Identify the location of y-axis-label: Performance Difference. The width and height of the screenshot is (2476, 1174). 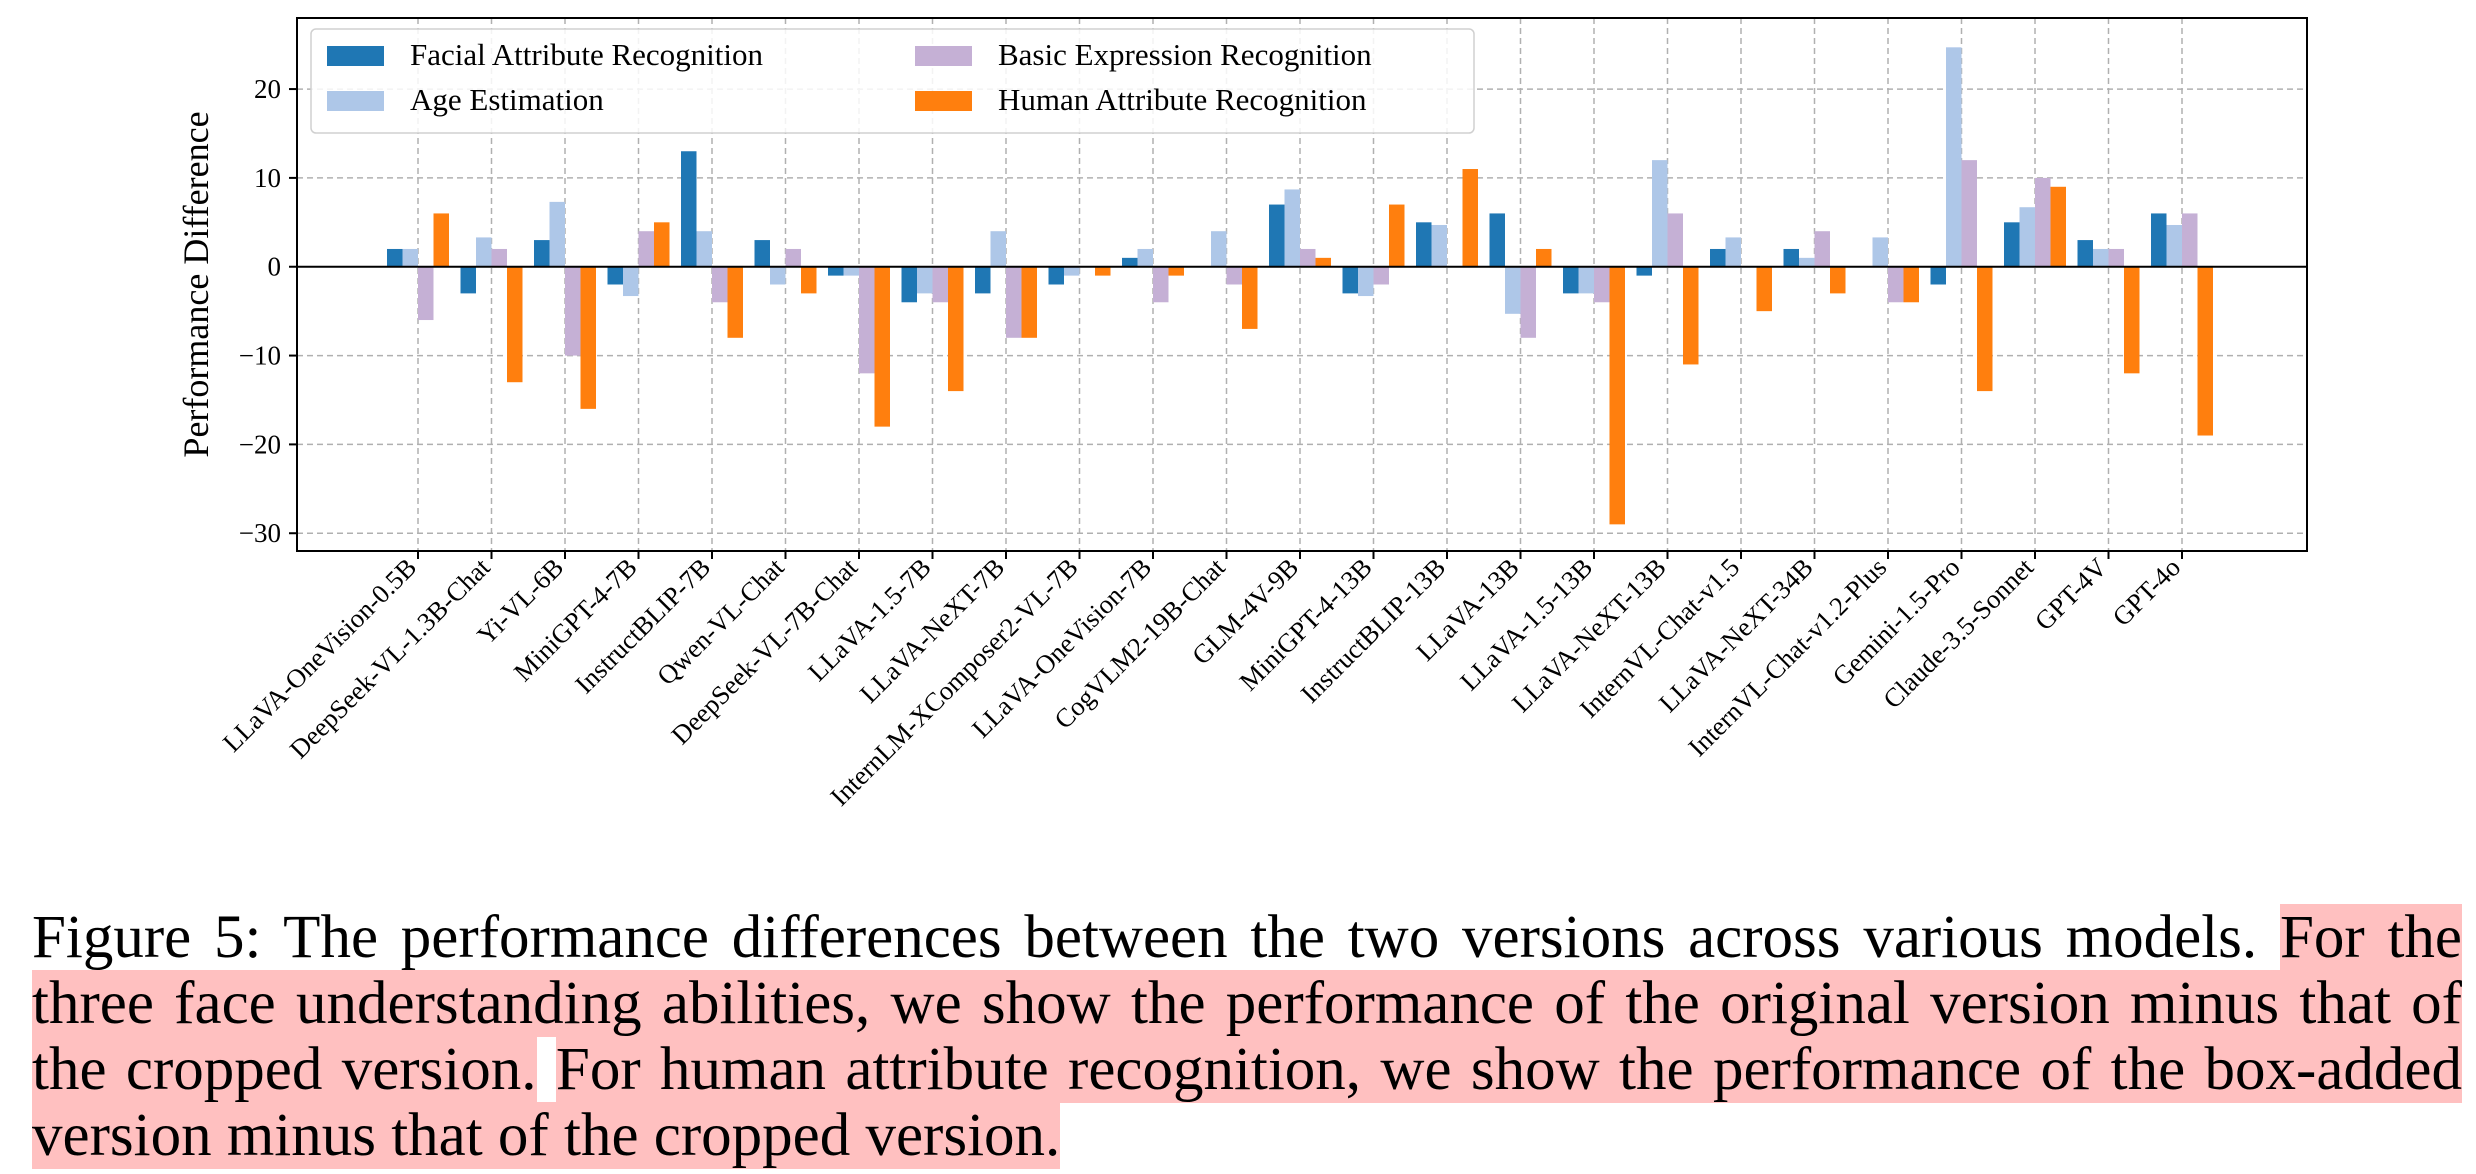
(196, 284).